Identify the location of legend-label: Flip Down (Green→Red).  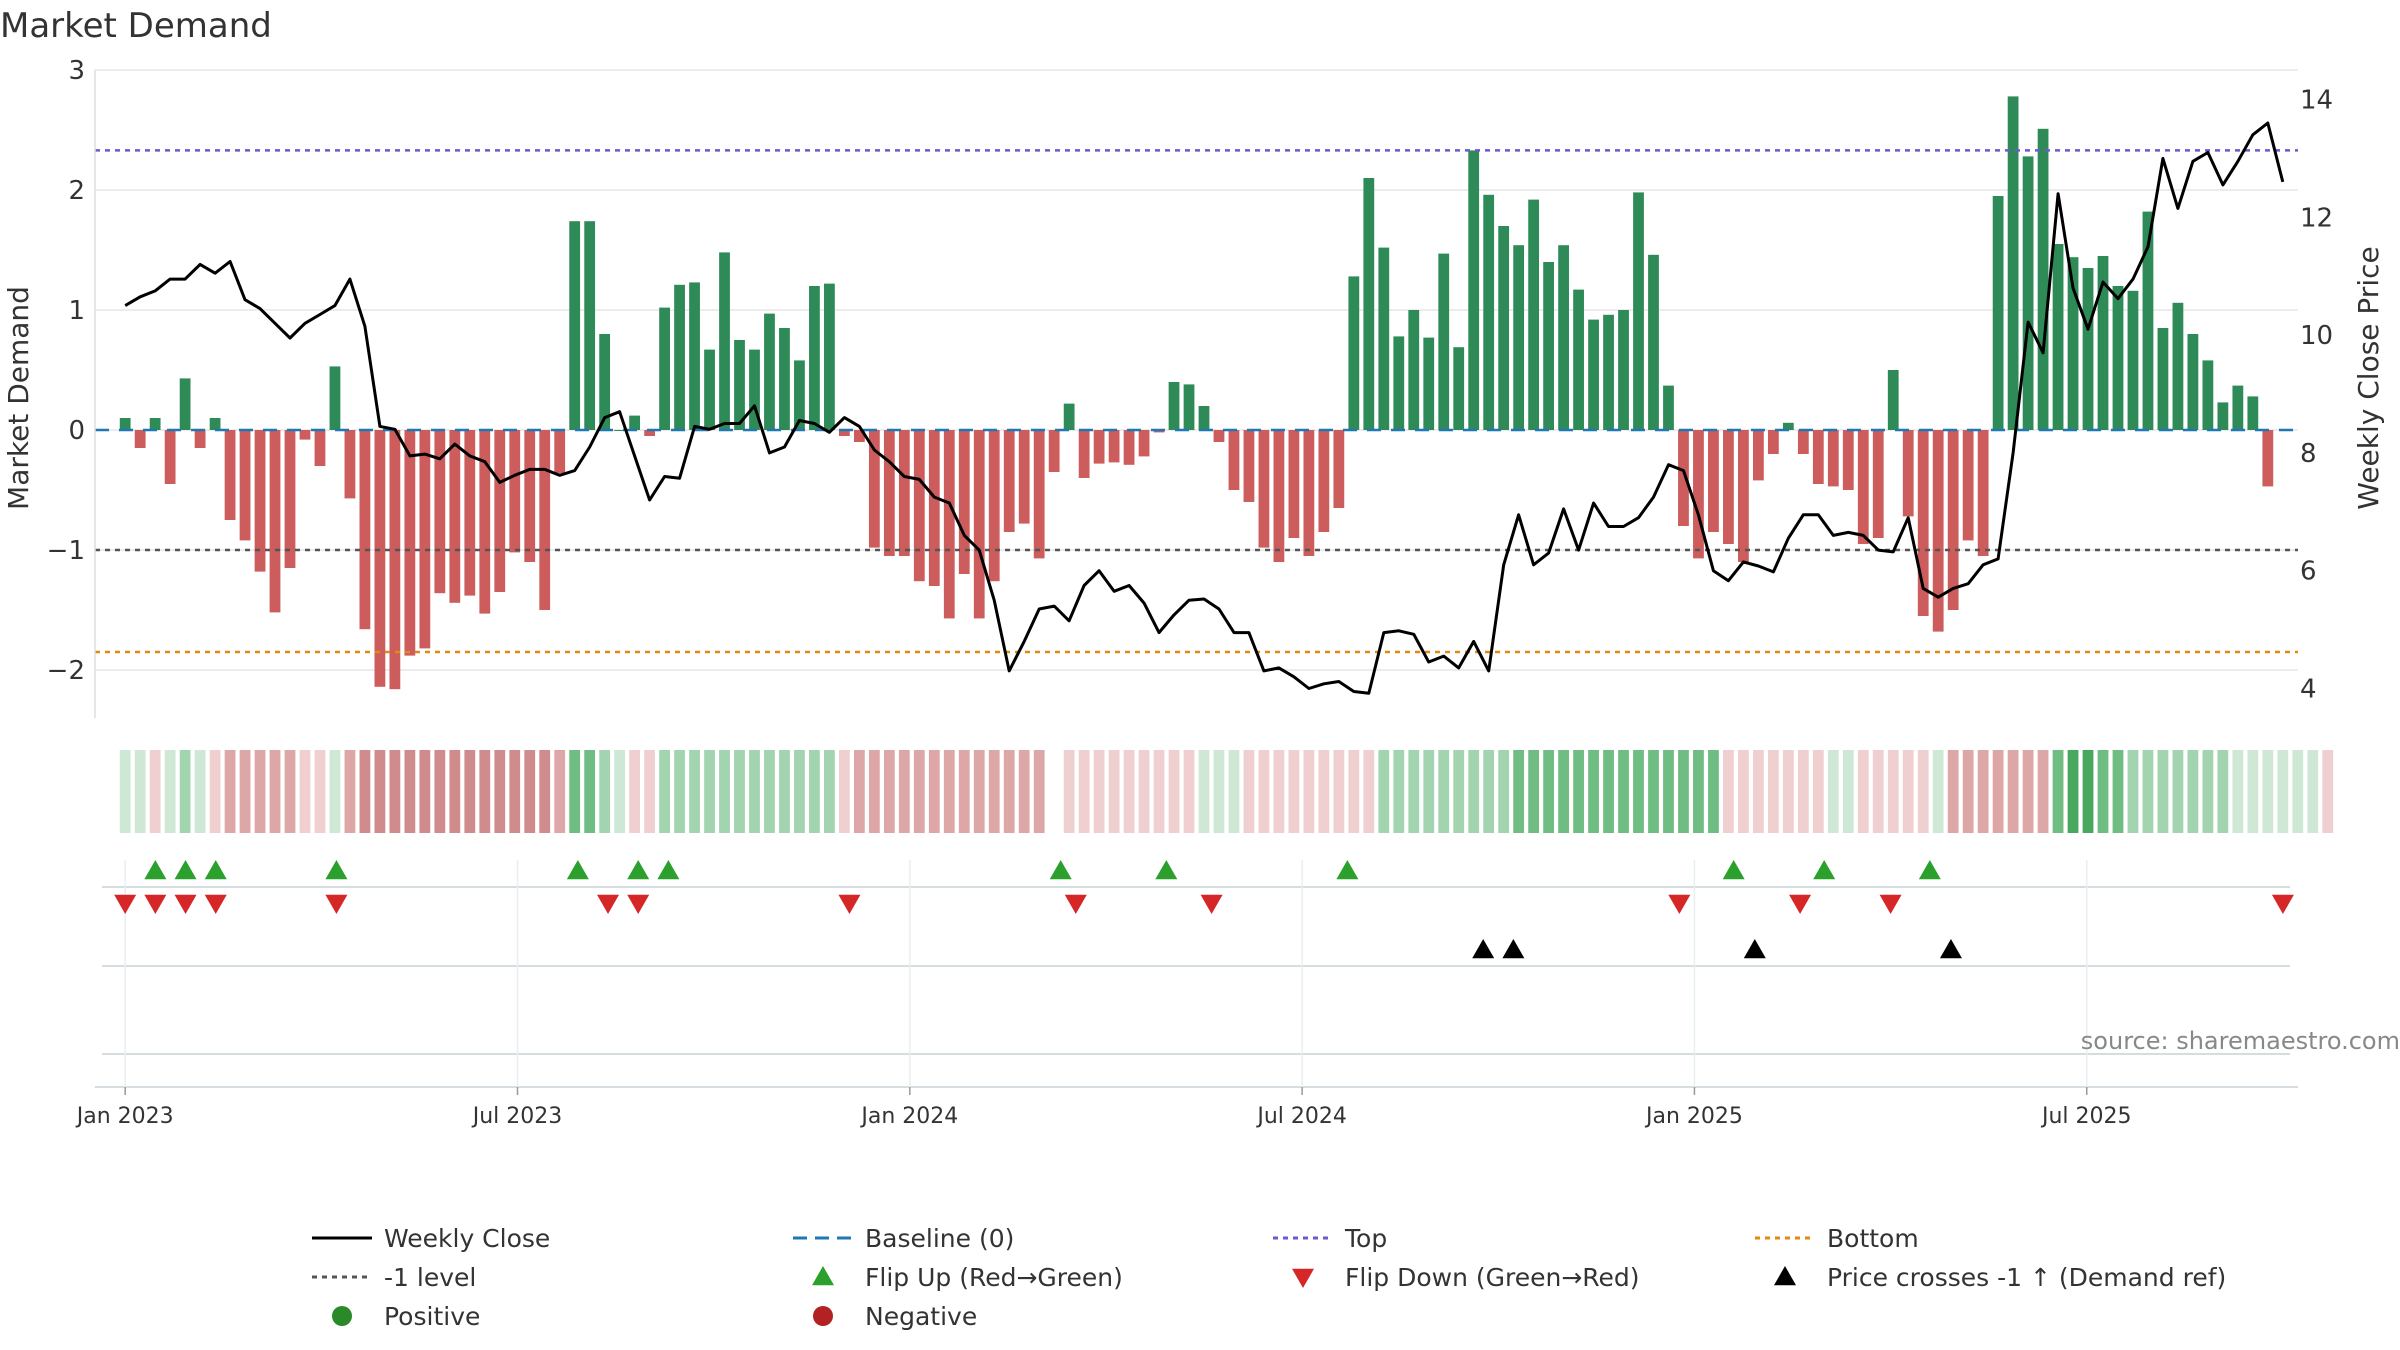
(1492, 1277).